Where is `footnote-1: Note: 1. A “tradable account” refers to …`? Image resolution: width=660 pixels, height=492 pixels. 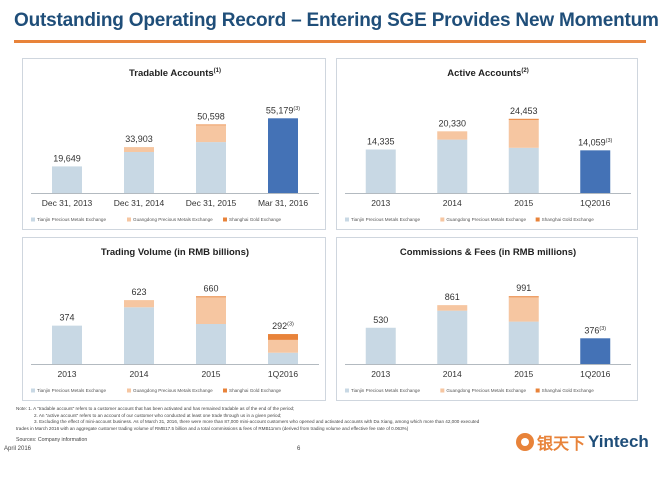
footnote-1: Note: 1. A “tradable account” refers to … is located at coordinates (155, 408).